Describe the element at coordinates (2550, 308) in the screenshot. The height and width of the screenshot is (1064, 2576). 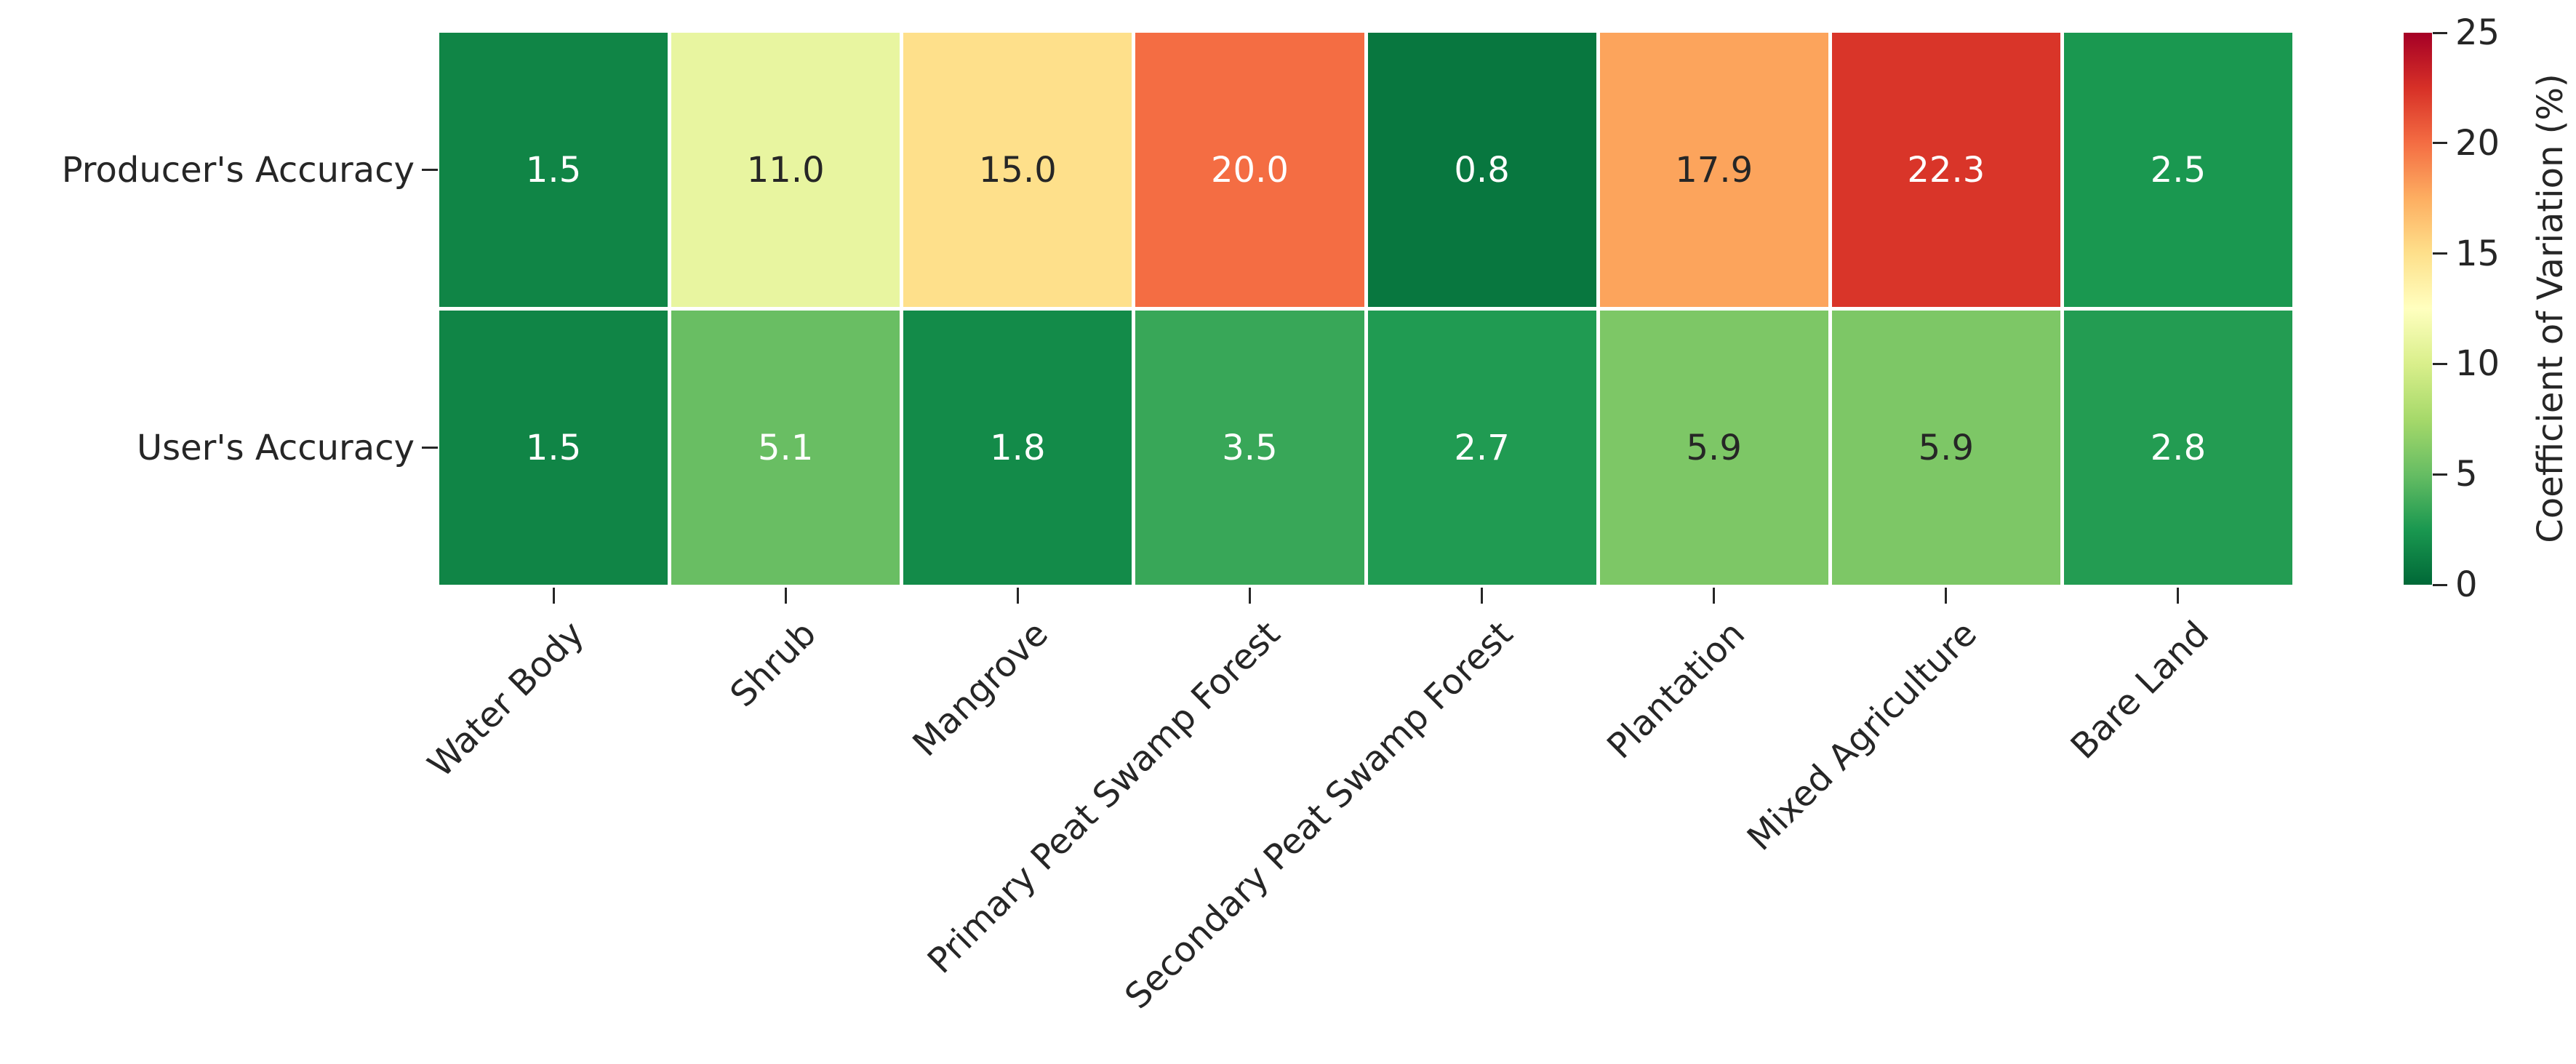
I see `colorbar-label: Coefficient of Variation (%)` at that location.